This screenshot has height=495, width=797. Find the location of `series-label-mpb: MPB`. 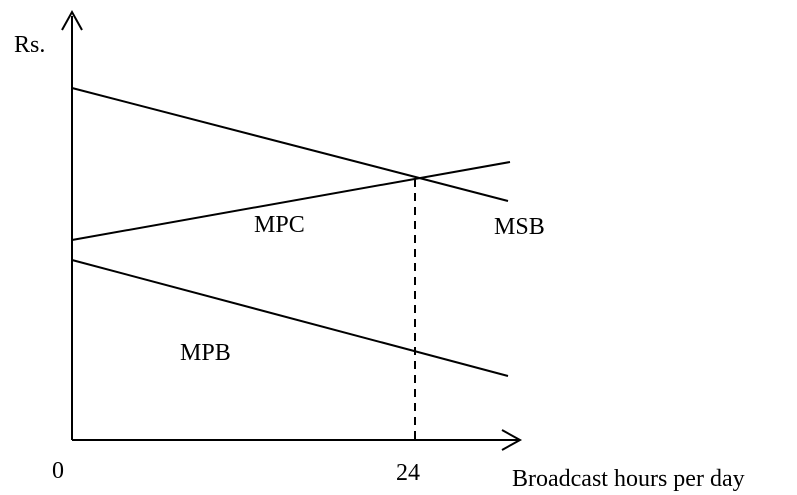

series-label-mpb: MPB is located at coordinates (205, 353).